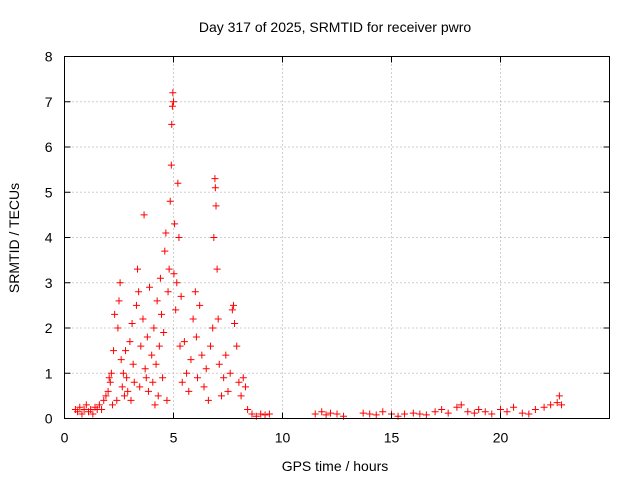 The image size is (640, 480). What do you see at coordinates (49, 238) in the screenshot?
I see `y-tick-label: 4` at bounding box center [49, 238].